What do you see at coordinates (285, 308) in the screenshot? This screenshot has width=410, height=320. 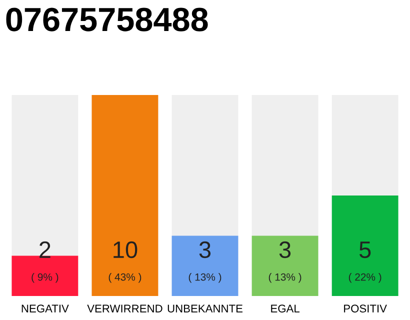 I see `x-tick-label: EGAL` at bounding box center [285, 308].